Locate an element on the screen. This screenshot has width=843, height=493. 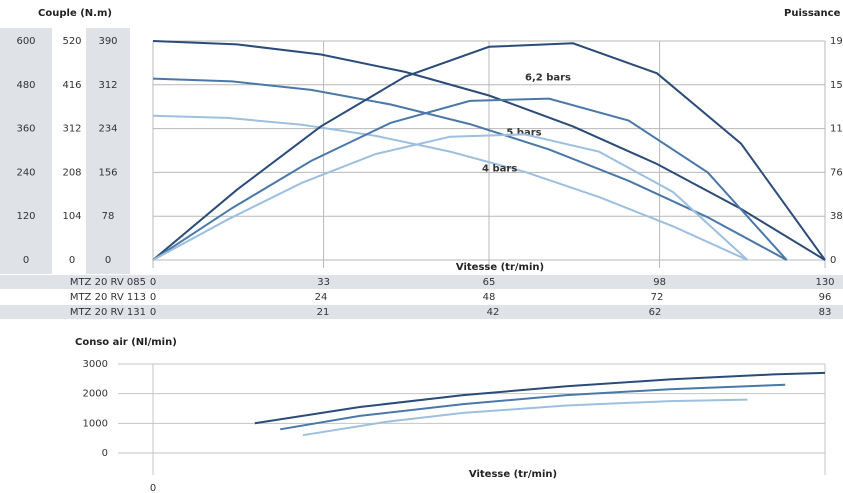
x-tick-label: 21 is located at coordinates (323, 312).